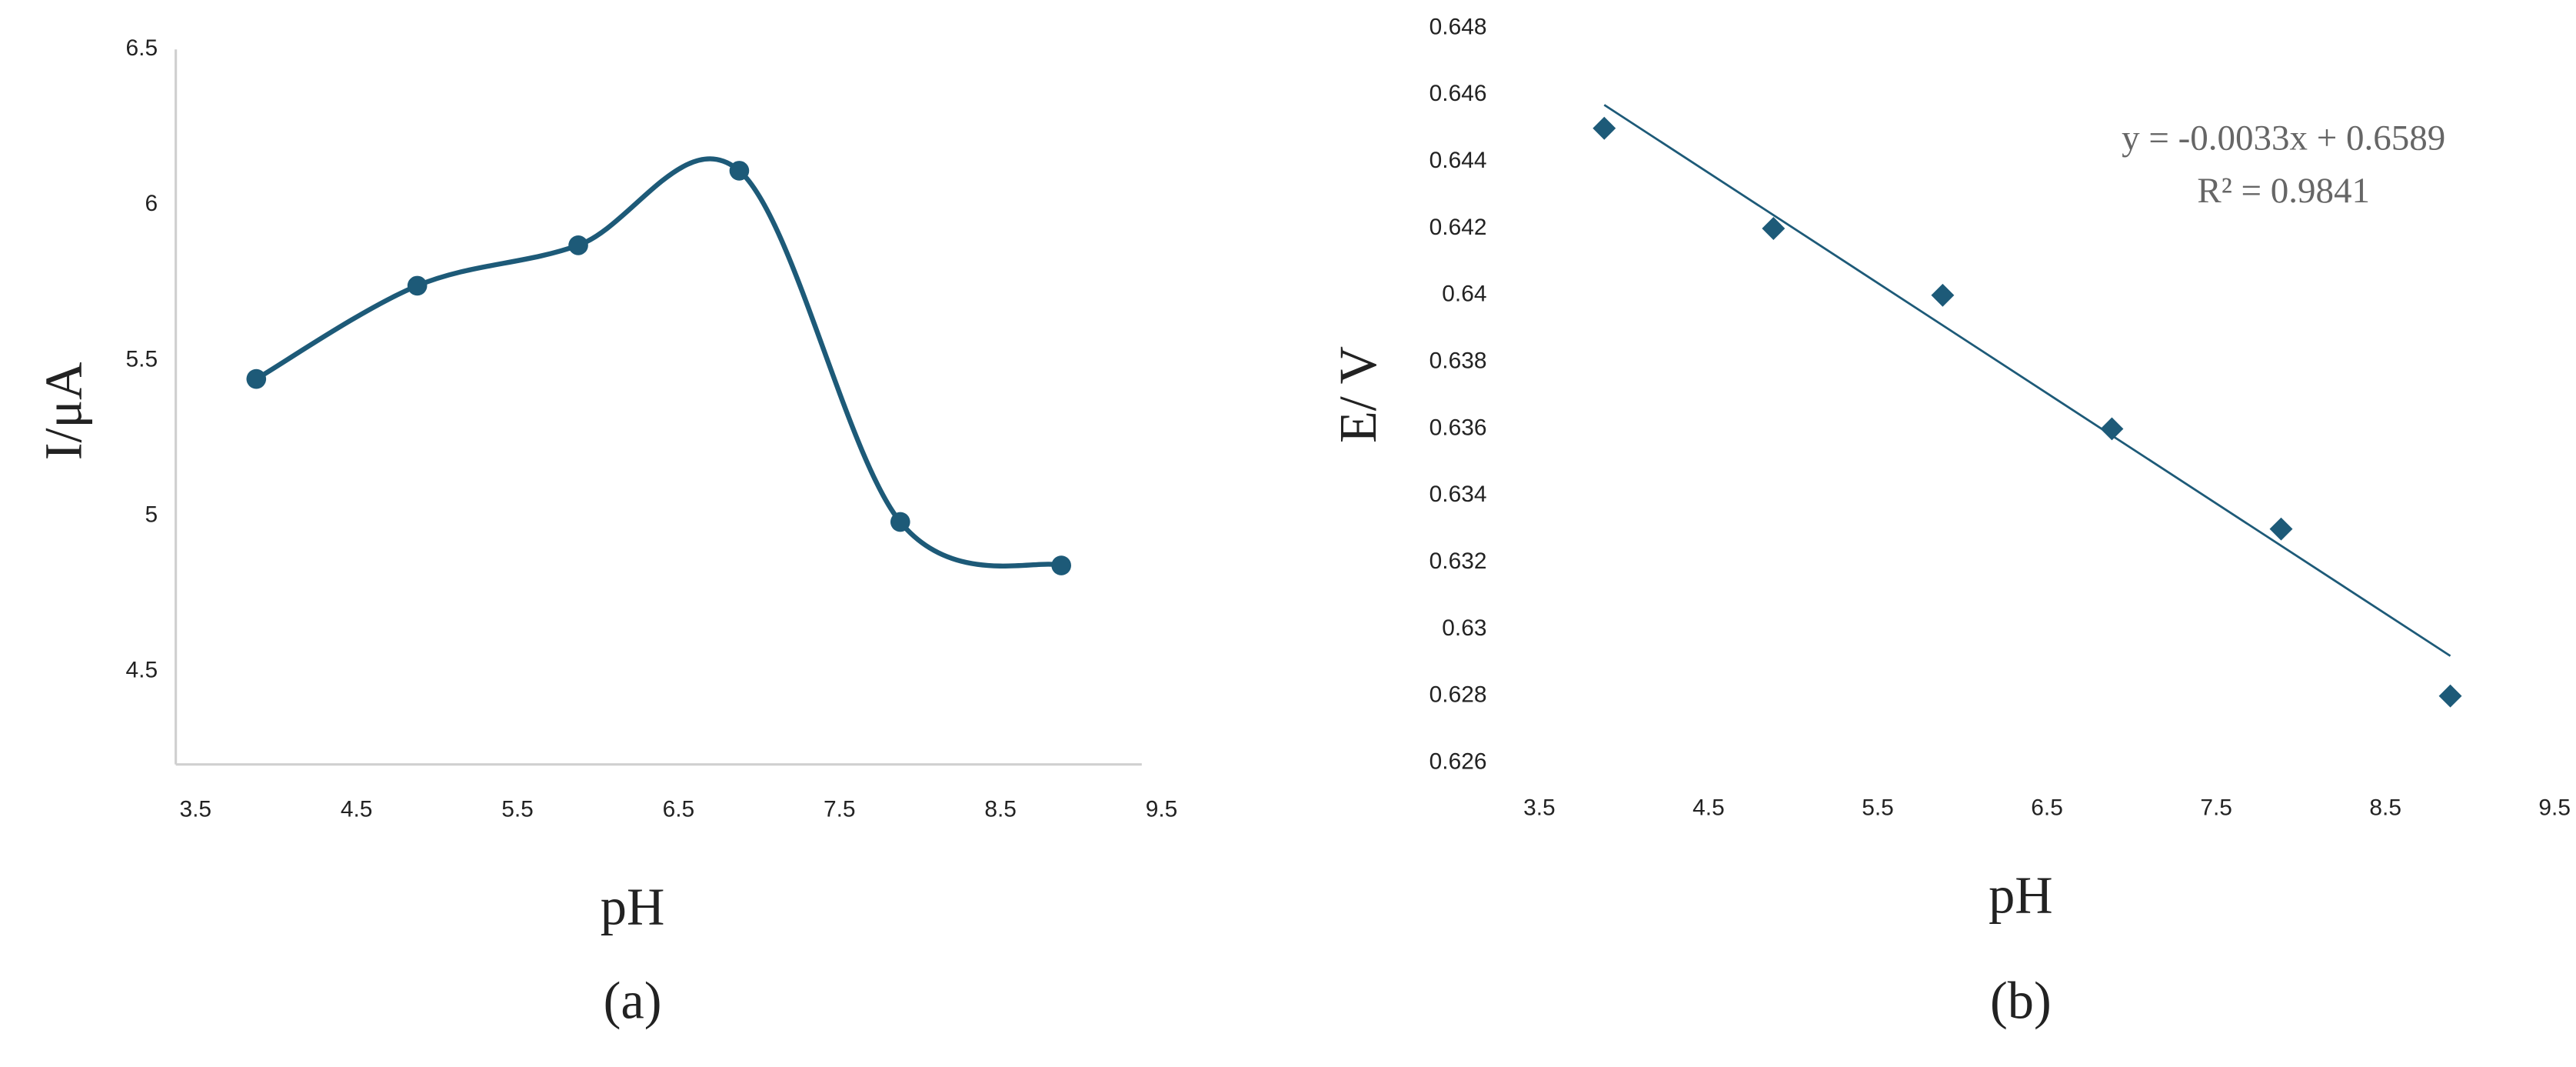 The height and width of the screenshot is (1067, 2576). Describe the element at coordinates (1458, 361) in the screenshot. I see `y-tick-label: 0.638` at that location.